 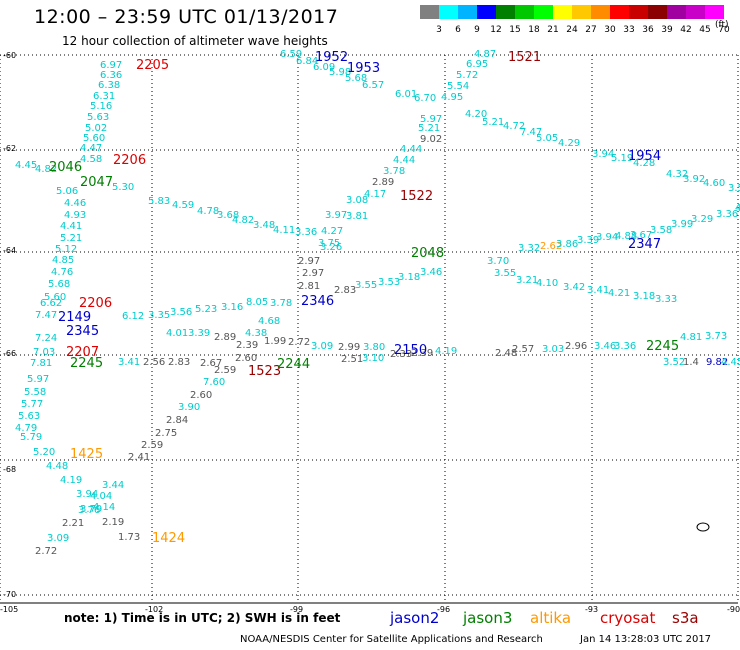 What do you see at coordinates (666, 299) in the screenshot?
I see `swh-value: 3.33` at bounding box center [666, 299].